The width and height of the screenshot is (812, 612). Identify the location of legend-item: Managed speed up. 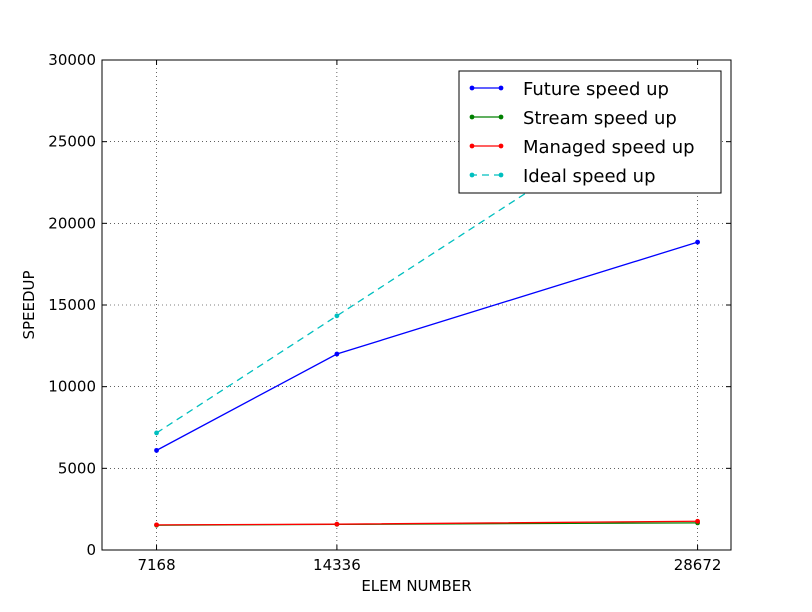
(582, 147).